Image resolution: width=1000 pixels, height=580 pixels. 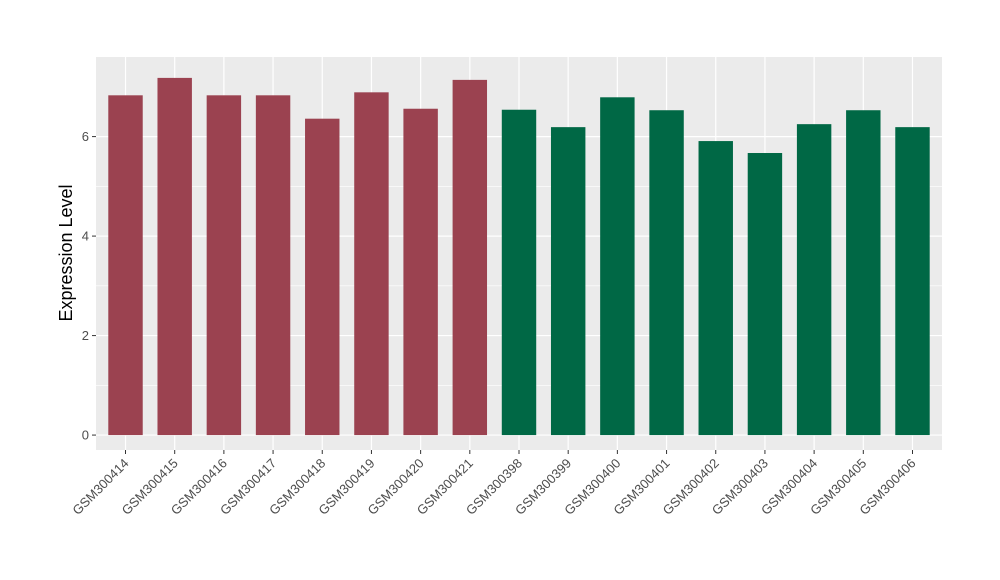 I want to click on bar-GSM300406, so click(x=912, y=281).